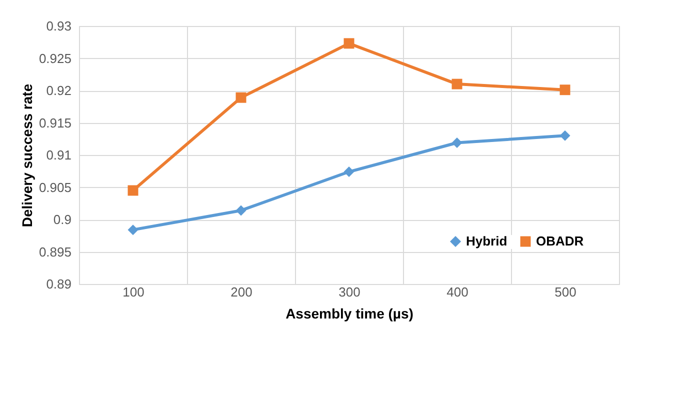  I want to click on y-tick-label: 0.905, so click(55, 187).